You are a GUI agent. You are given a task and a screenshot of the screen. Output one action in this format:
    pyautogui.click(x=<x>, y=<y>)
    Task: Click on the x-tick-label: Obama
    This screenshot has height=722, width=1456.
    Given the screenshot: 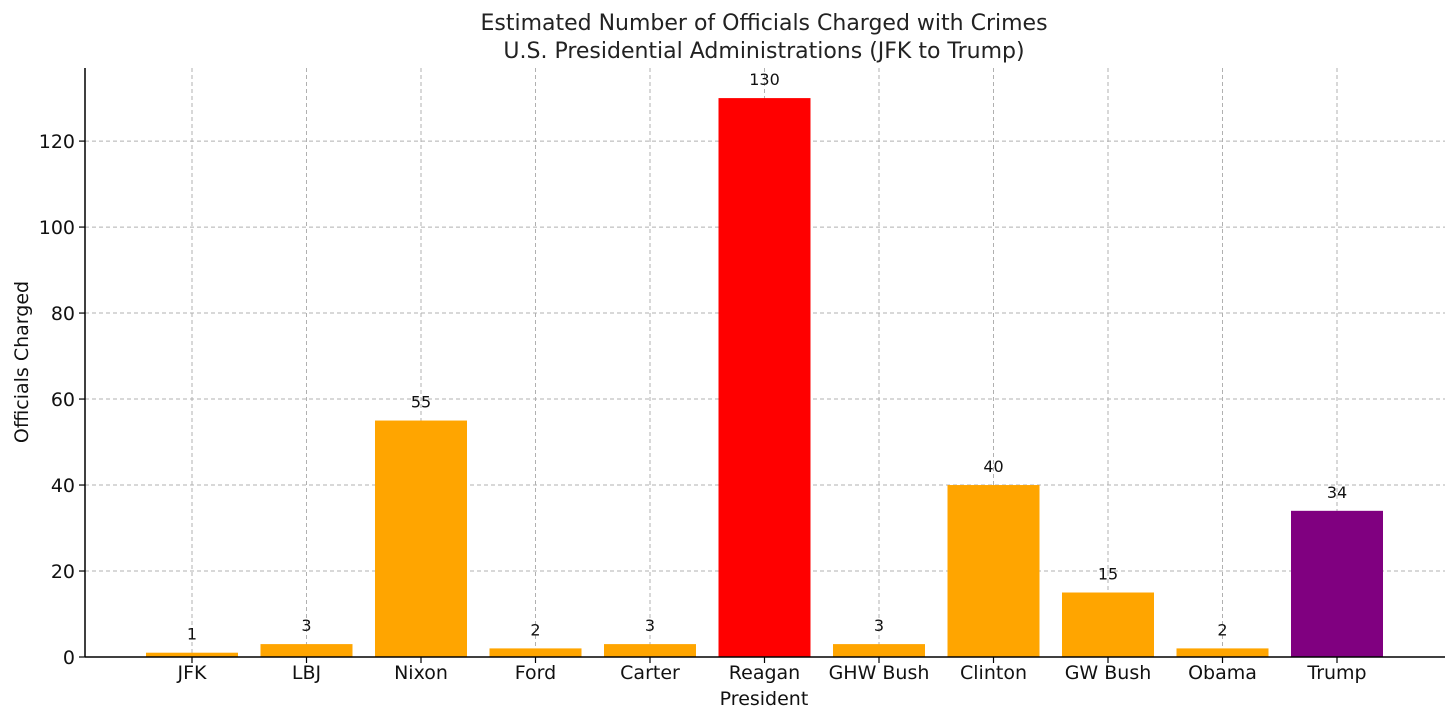 What is the action you would take?
    pyautogui.click(x=1222, y=673)
    